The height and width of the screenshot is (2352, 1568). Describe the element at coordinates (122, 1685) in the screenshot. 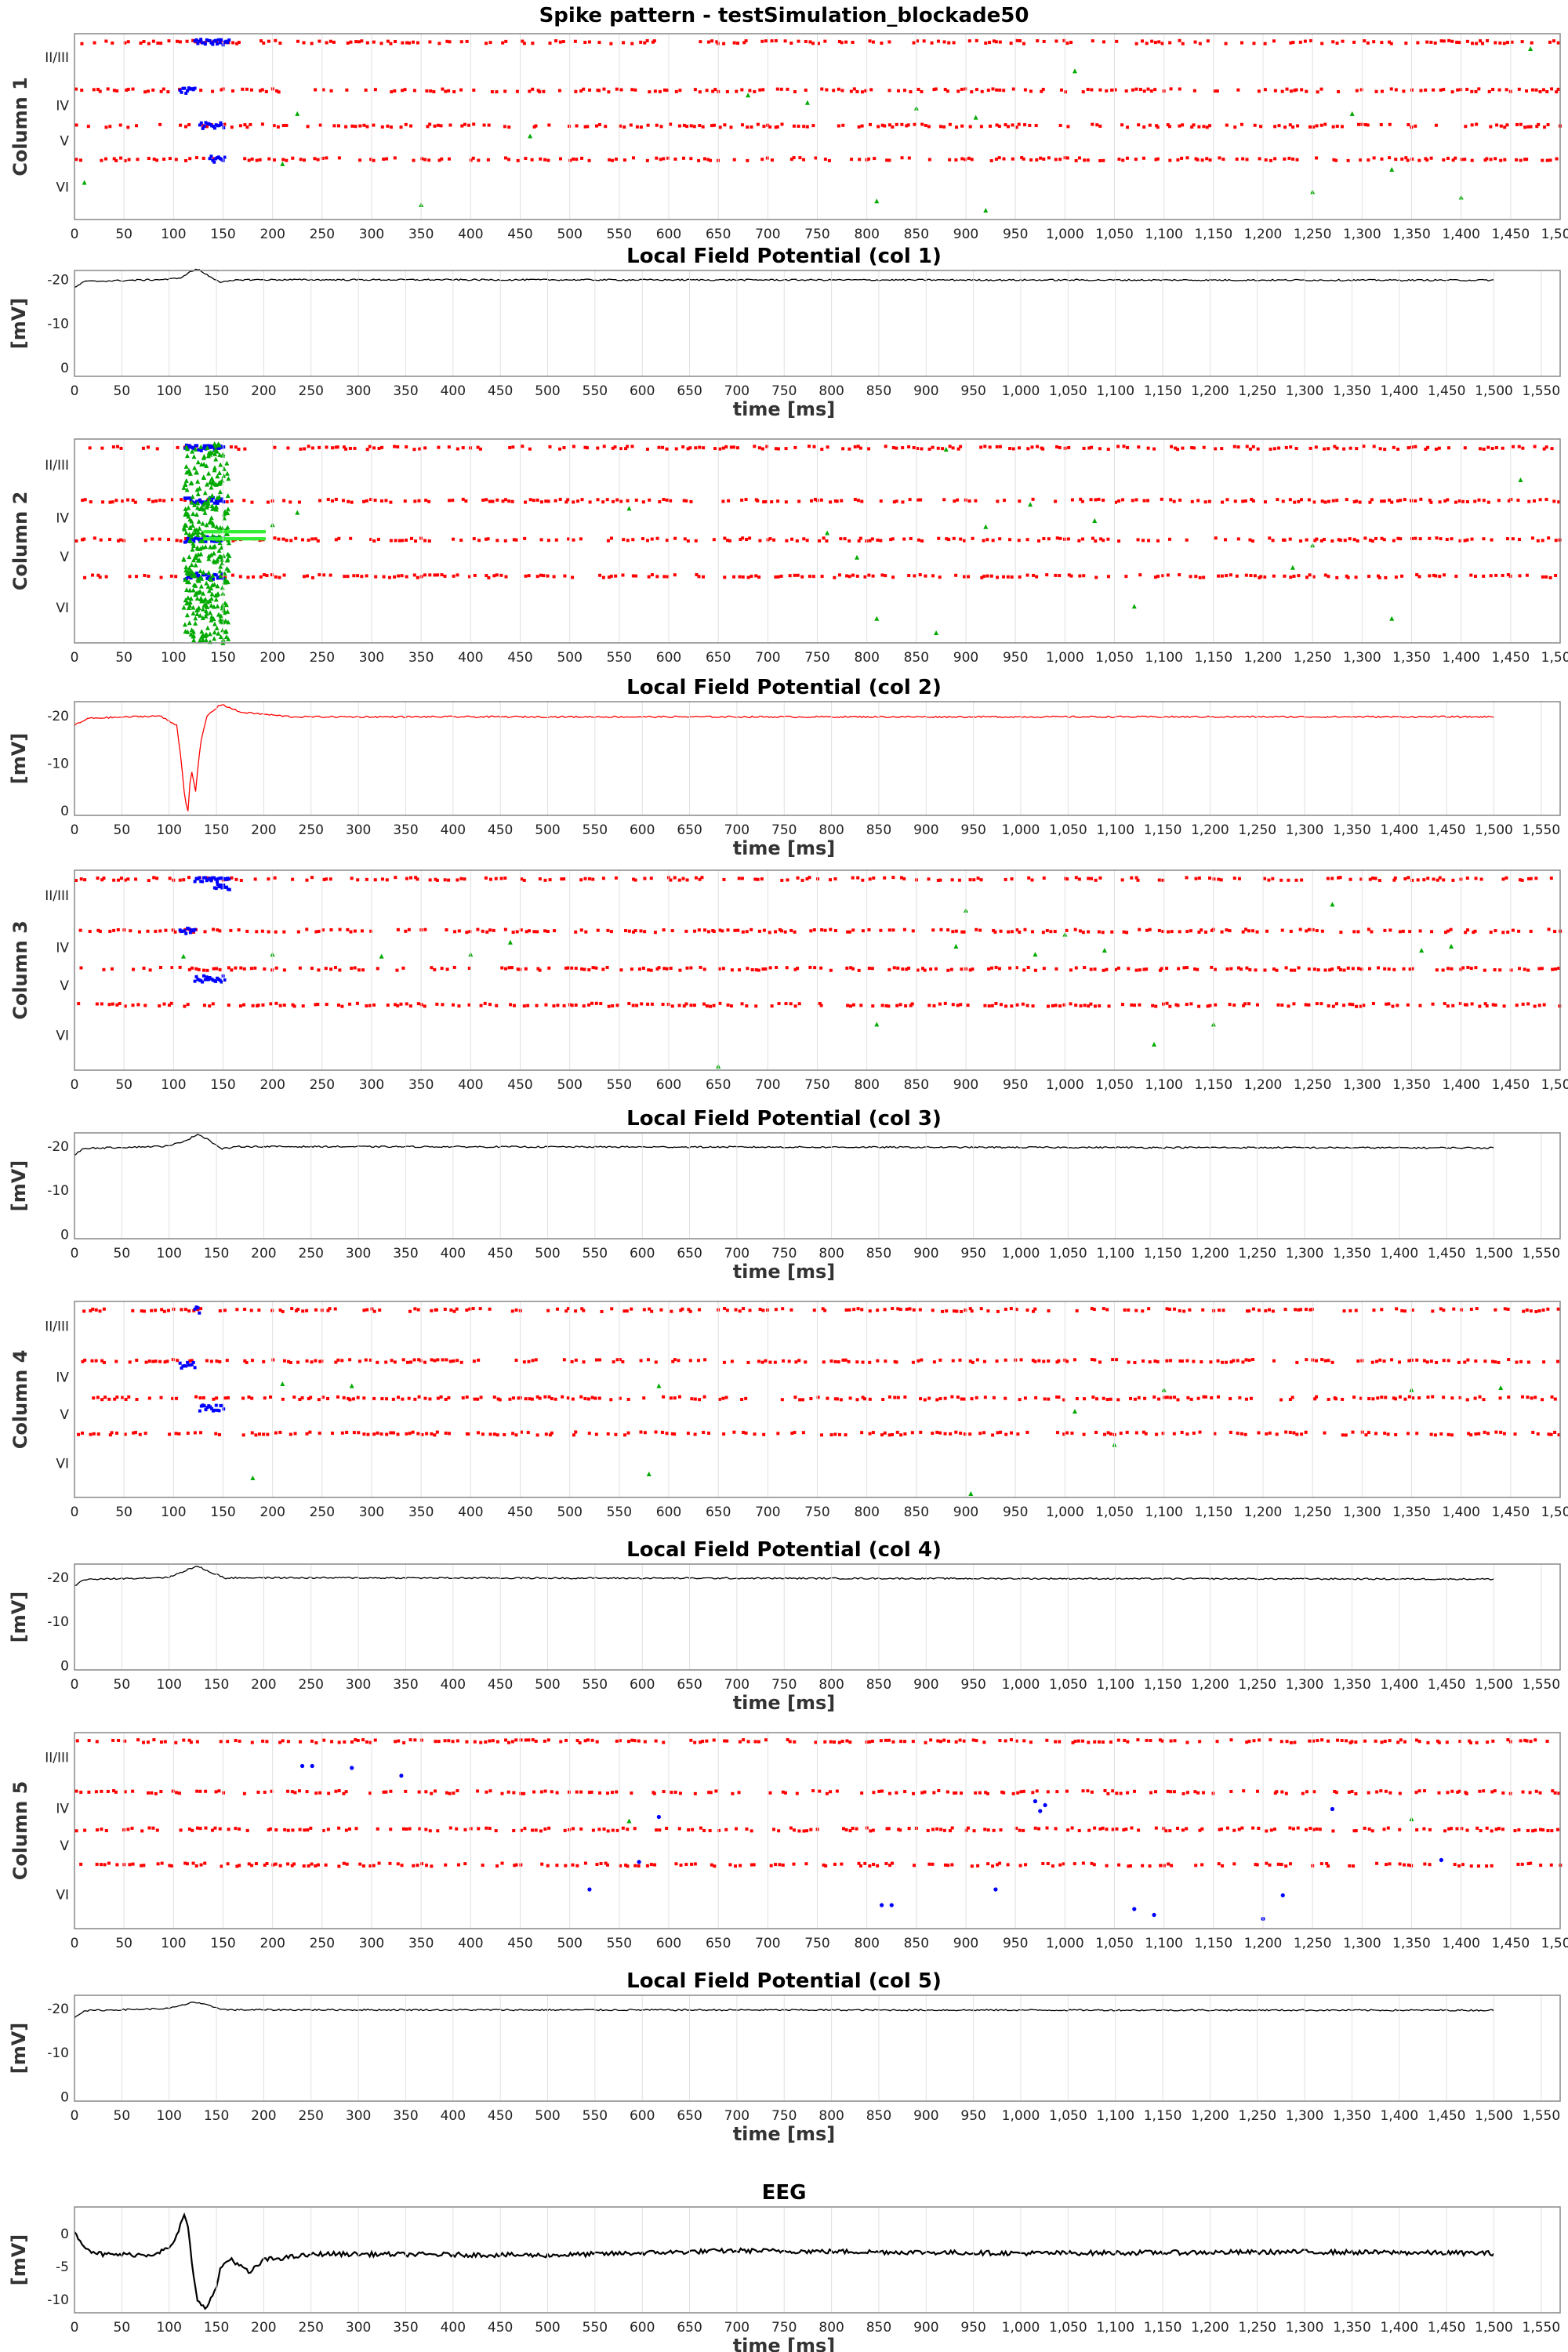

I see `x-tick-label: 50` at that location.